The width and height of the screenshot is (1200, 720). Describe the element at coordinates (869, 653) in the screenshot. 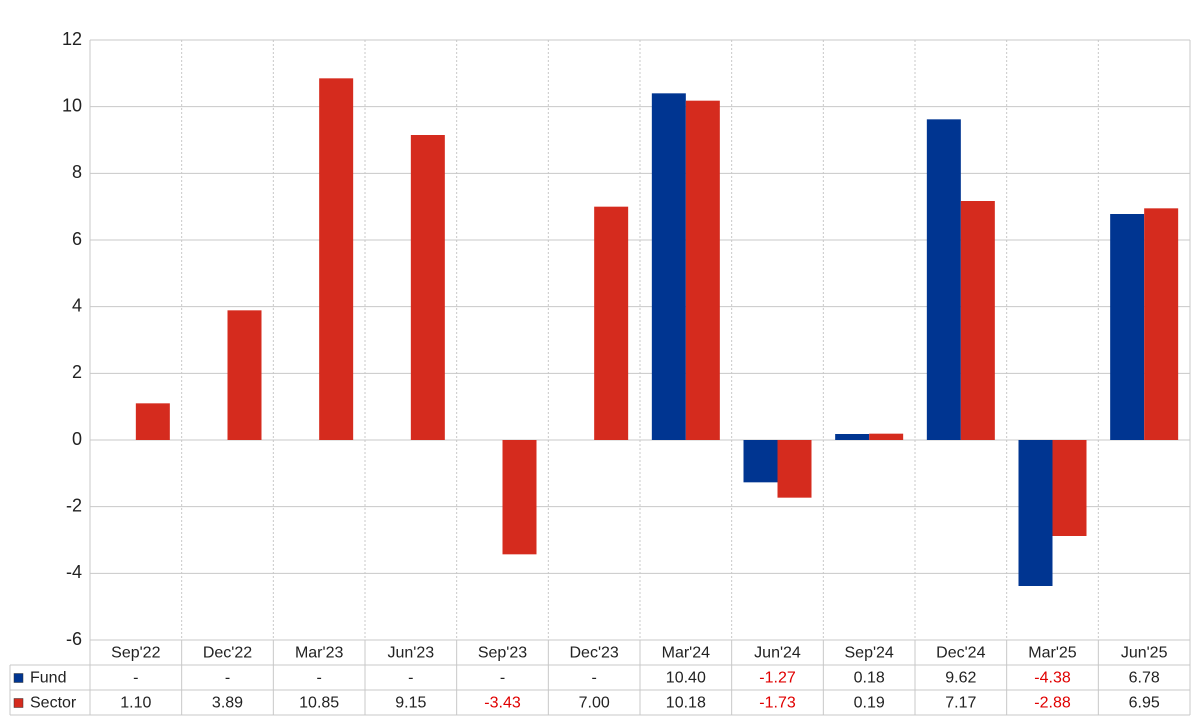

I see `x-tick-label: Sep'24` at that location.